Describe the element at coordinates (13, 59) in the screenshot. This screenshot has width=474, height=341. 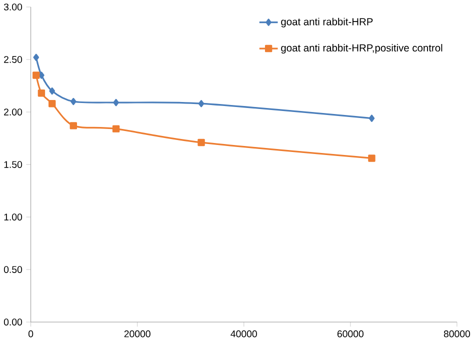
I see `y-tick-label: 2.50` at that location.